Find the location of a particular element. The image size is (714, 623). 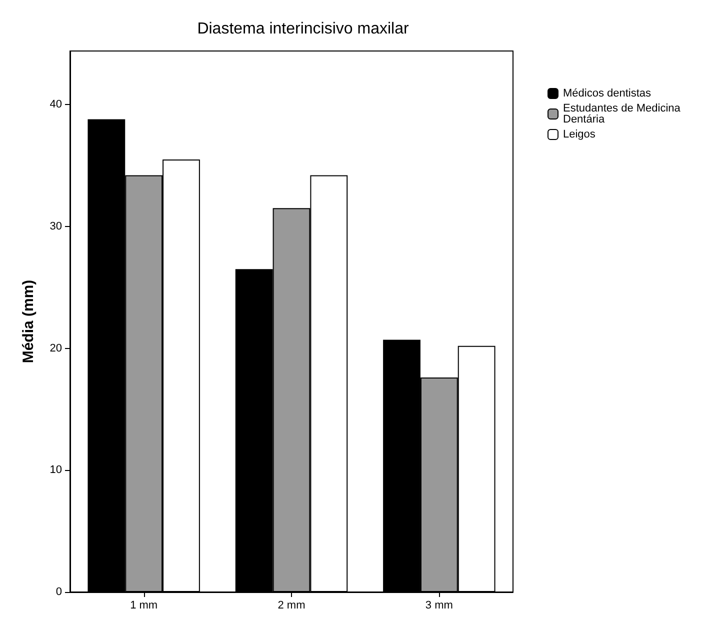

y-axis-title: Média (mm) is located at coordinates (28, 322).